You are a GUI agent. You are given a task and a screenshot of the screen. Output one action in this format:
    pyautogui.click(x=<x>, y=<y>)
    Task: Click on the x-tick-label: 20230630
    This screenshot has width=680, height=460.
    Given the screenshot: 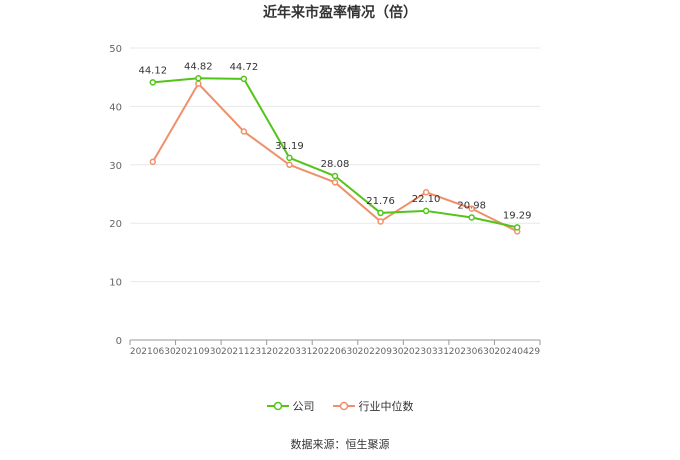 What is the action you would take?
    pyautogui.click(x=472, y=352)
    